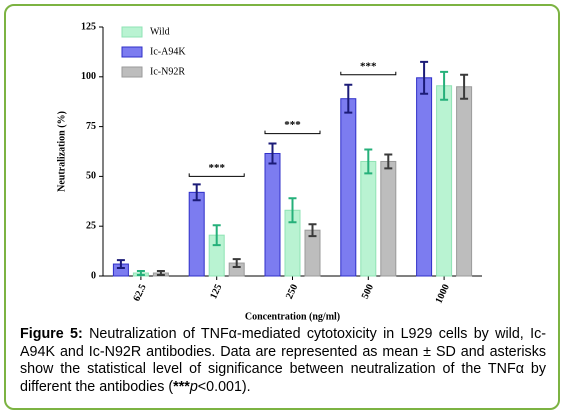  I want to click on x-tick-label: 500, so click(368, 292).